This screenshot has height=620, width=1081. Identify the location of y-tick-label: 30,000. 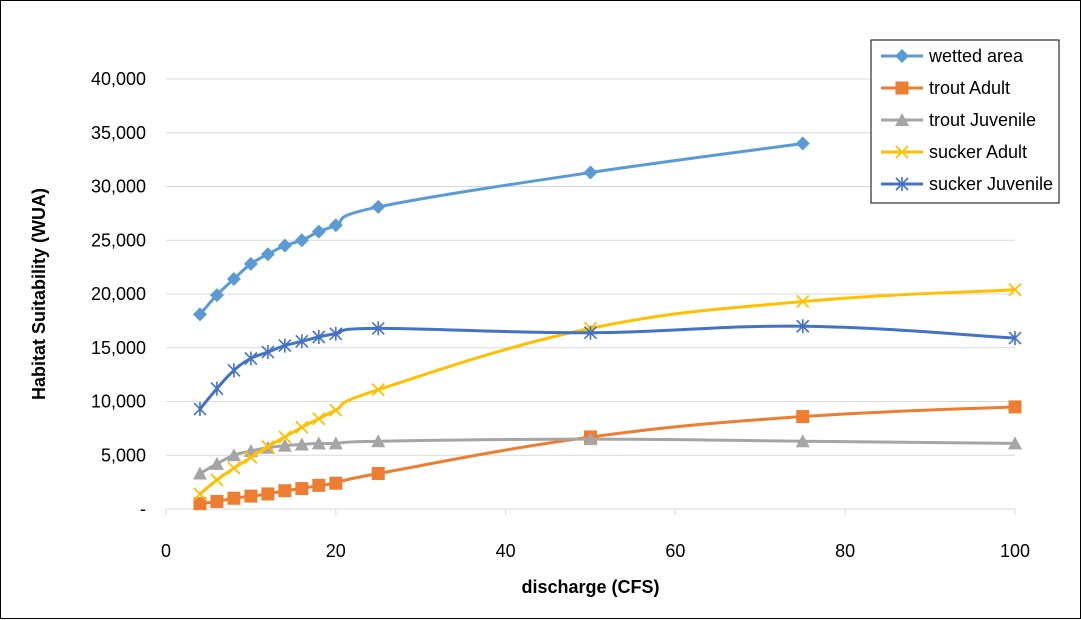
(118, 187).